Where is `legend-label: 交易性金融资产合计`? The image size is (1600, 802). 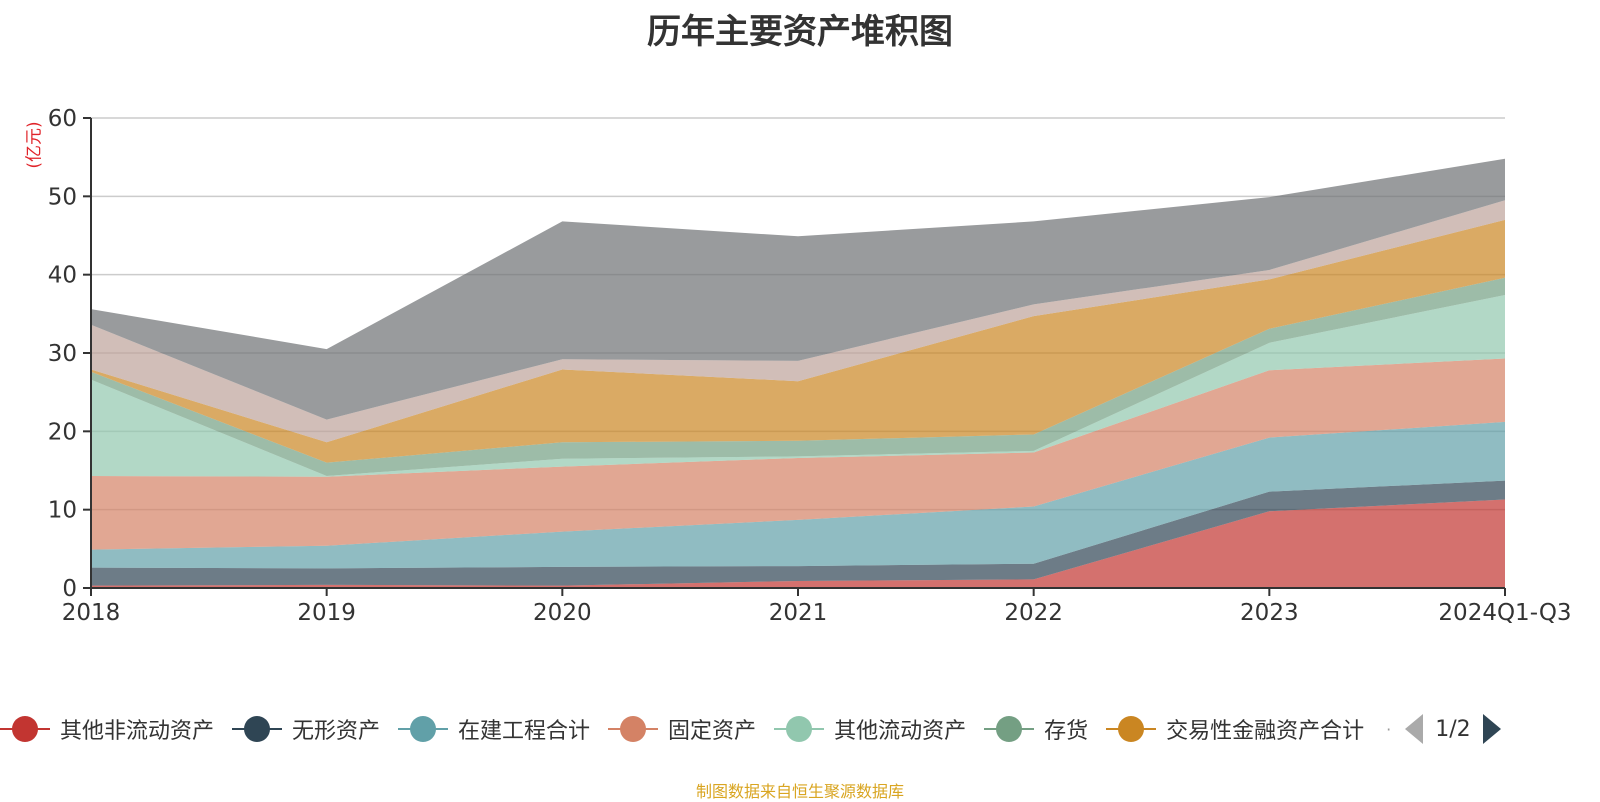
legend-label: 交易性金融资产合计 is located at coordinates (1265, 731).